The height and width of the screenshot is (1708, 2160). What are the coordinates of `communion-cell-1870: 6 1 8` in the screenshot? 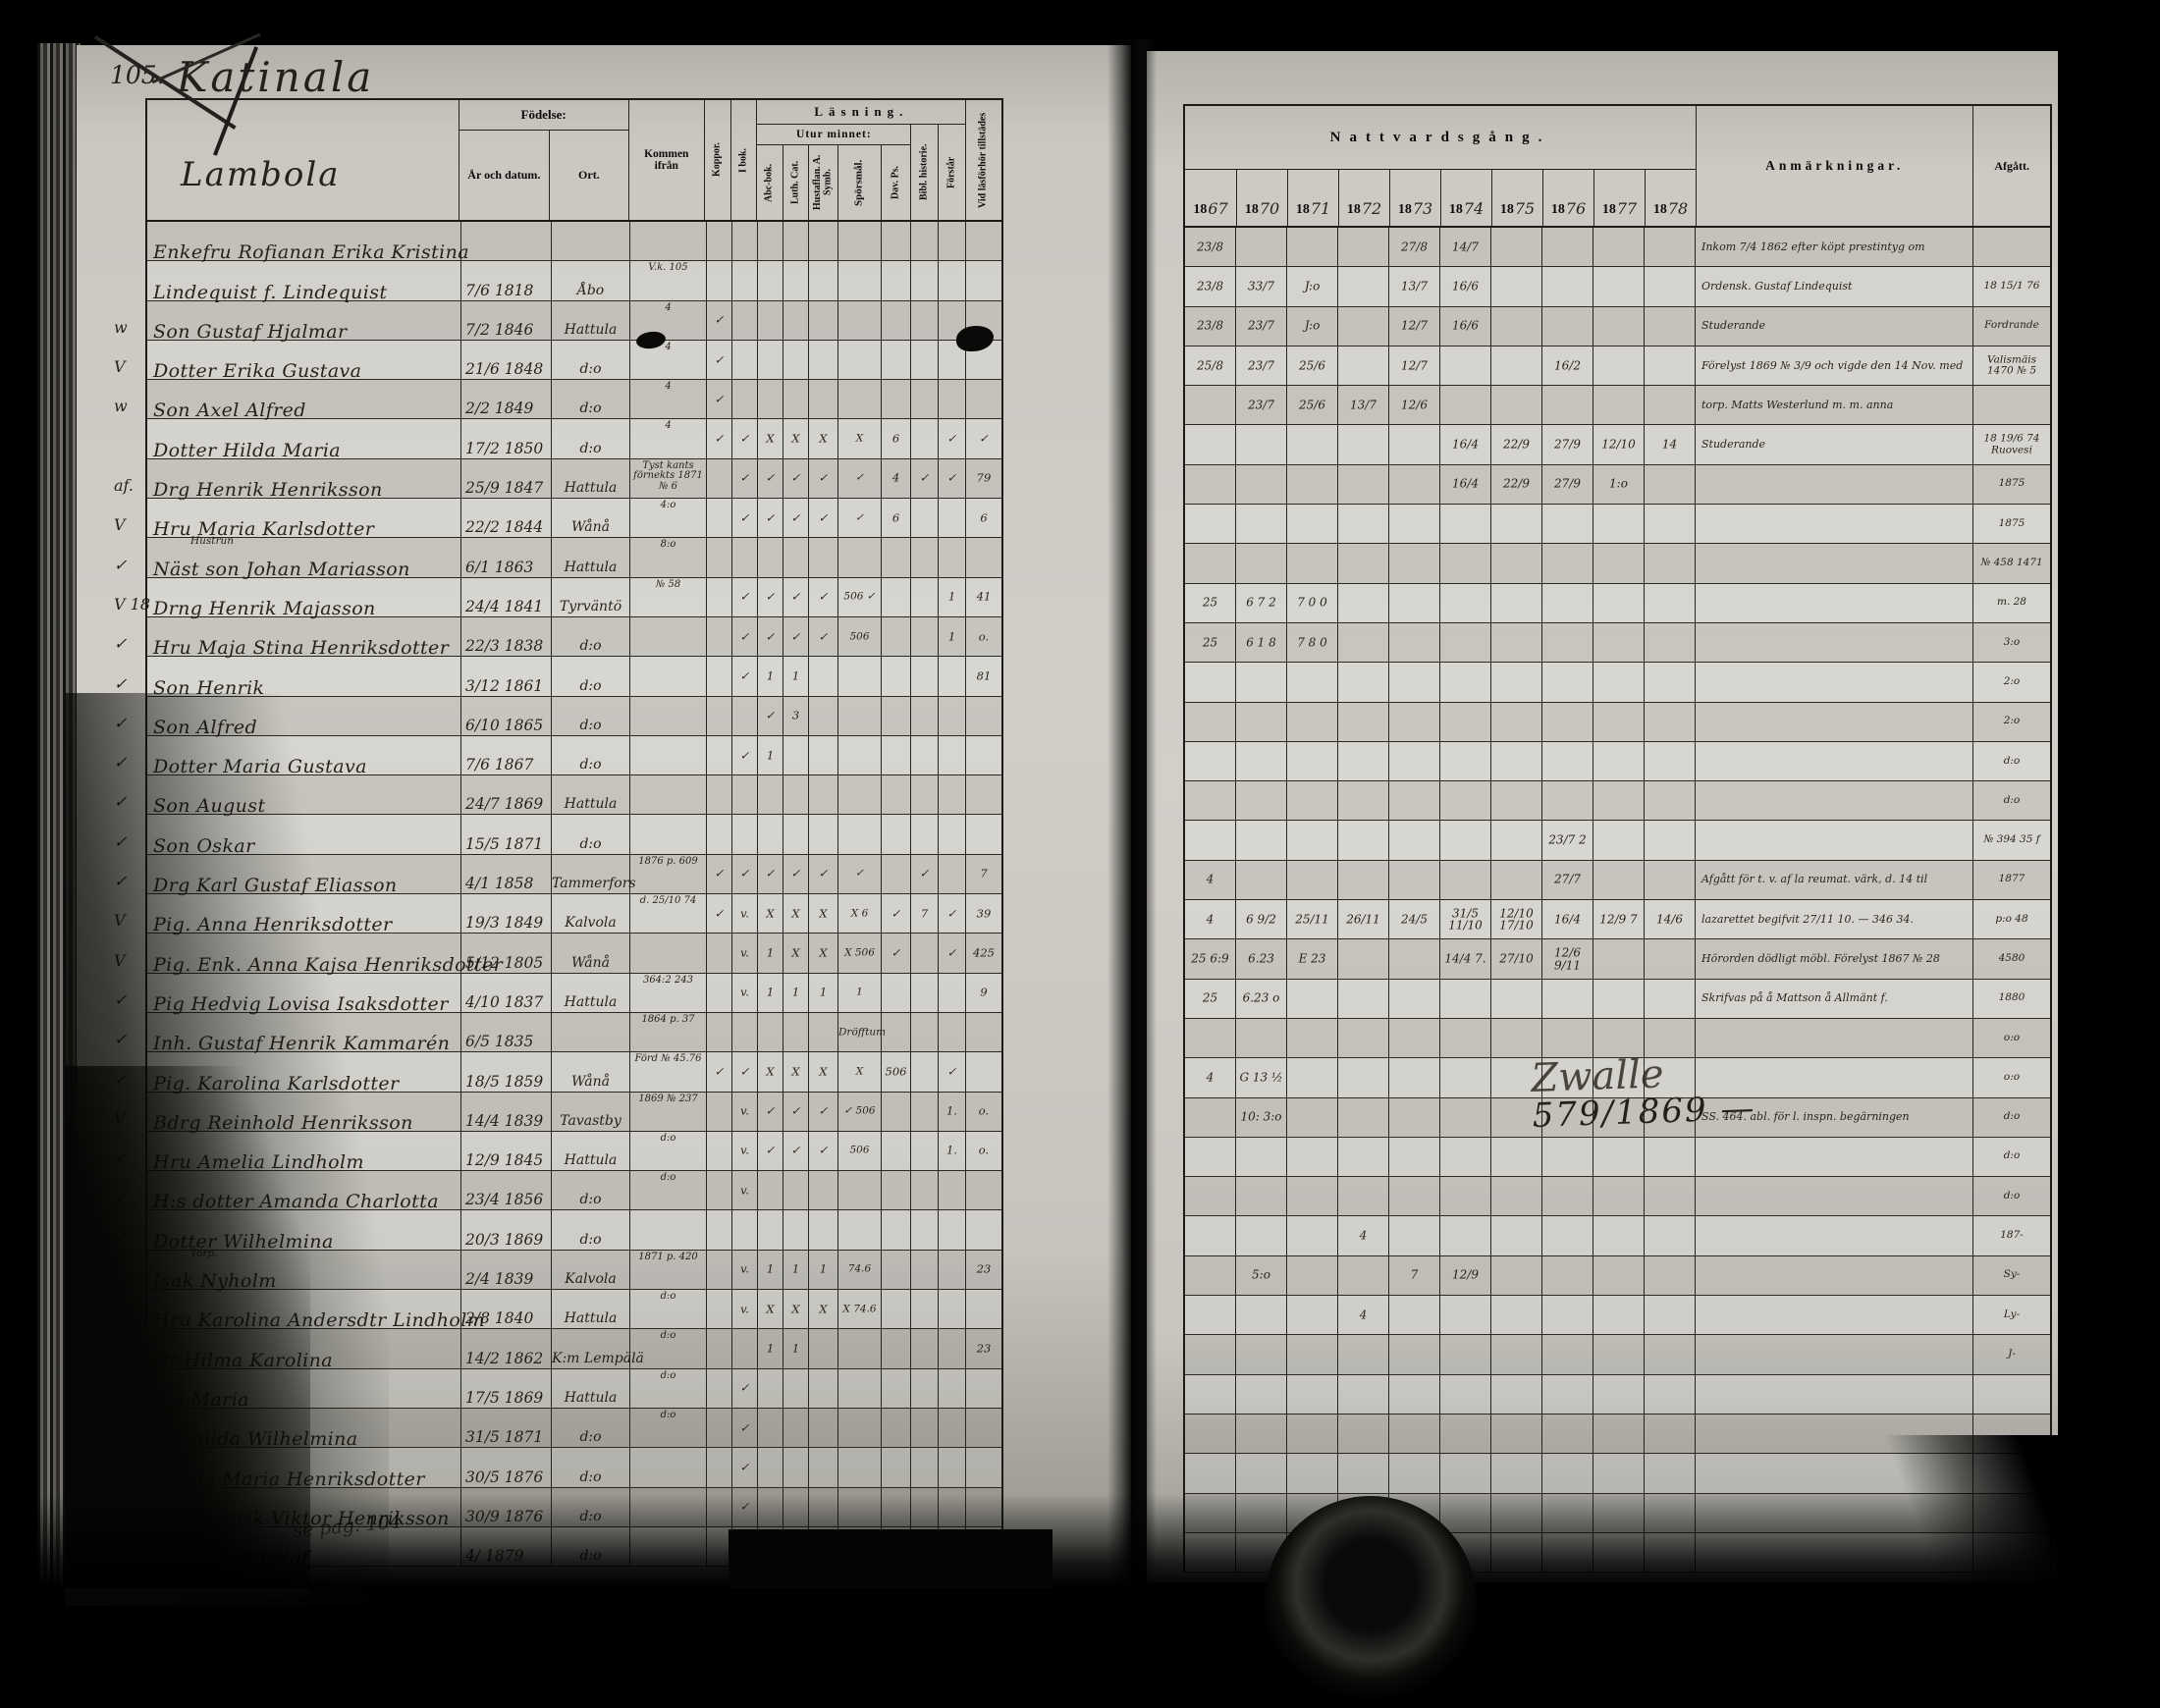 It's located at (1262, 643).